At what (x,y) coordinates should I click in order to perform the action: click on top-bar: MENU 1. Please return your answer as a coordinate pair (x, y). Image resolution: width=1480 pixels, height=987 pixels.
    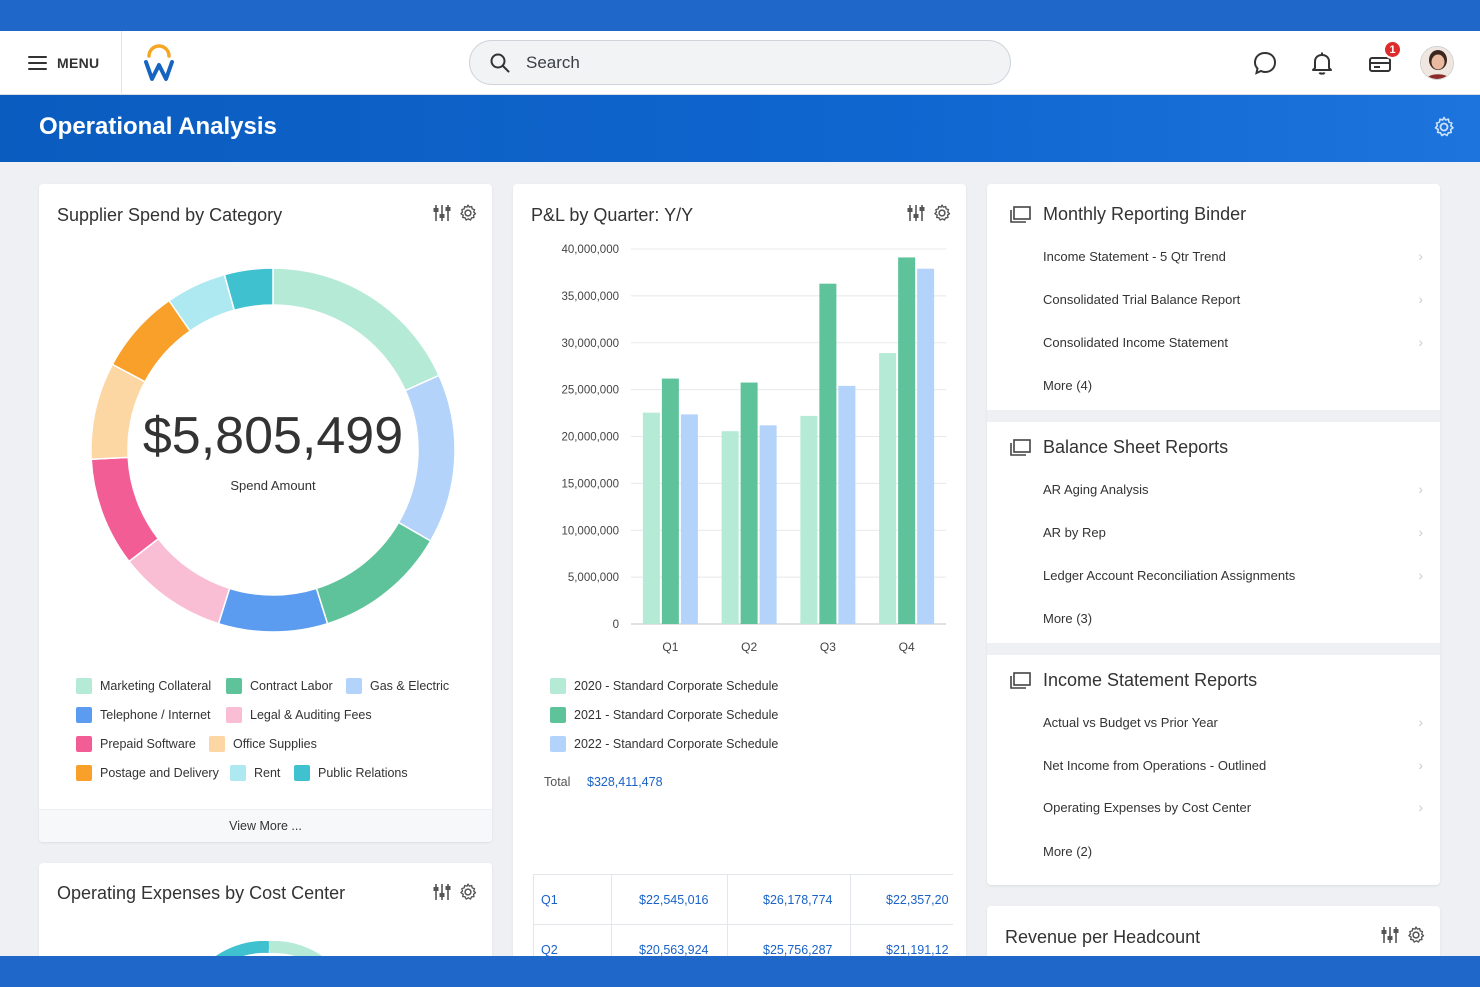
    Looking at the image, I should click on (740, 63).